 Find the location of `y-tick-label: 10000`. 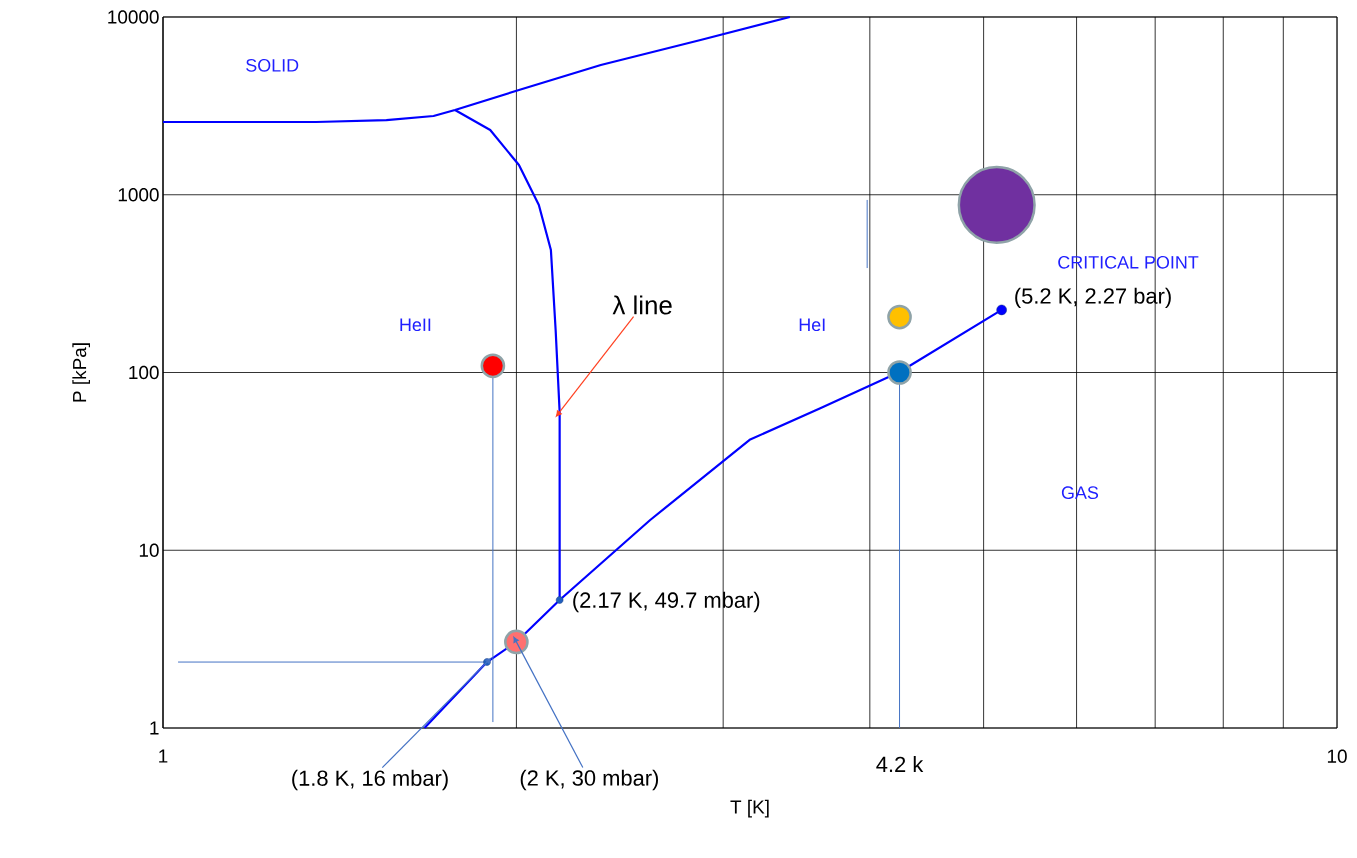

y-tick-label: 10000 is located at coordinates (133, 17).